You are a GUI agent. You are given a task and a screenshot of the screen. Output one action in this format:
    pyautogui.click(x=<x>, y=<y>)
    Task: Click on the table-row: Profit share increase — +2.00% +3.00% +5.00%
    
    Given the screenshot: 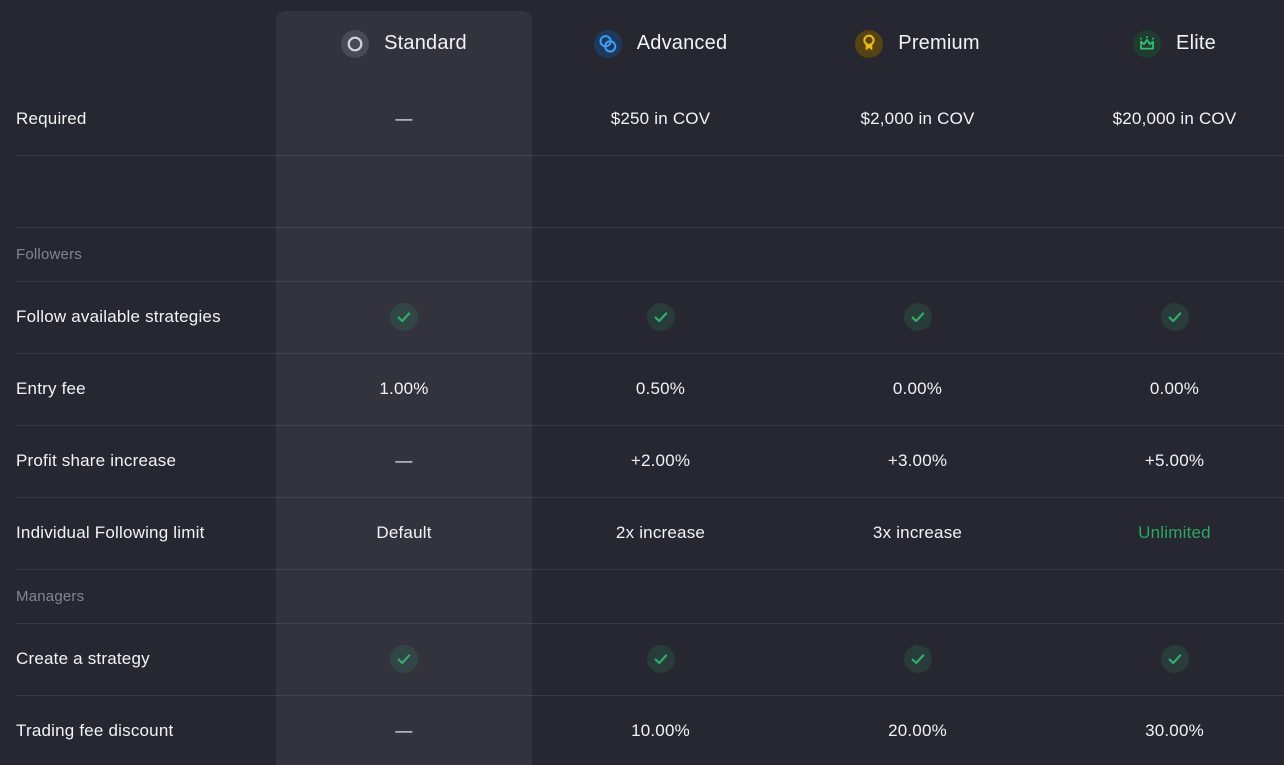 What is the action you would take?
    pyautogui.click(x=642, y=461)
    